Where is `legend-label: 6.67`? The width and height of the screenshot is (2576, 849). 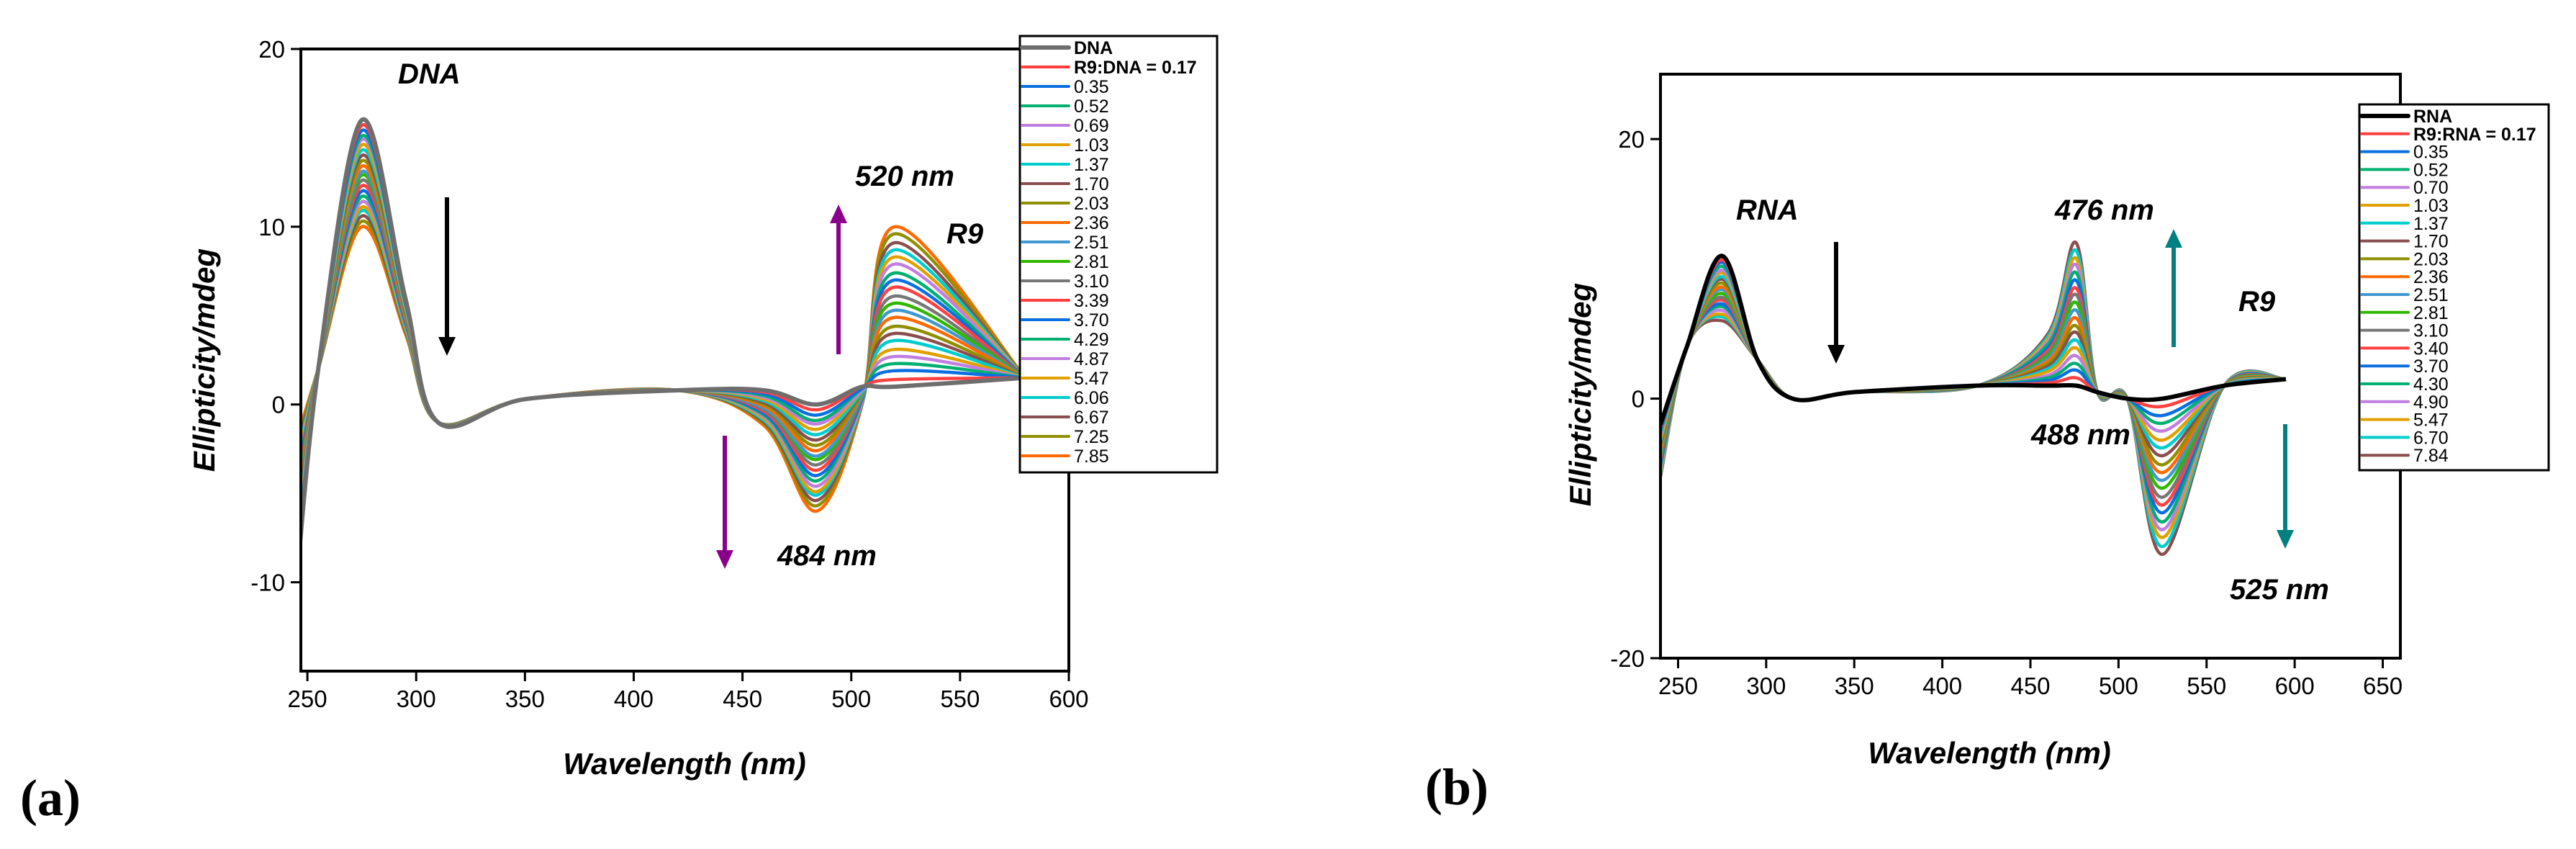
legend-label: 6.67 is located at coordinates (1091, 418).